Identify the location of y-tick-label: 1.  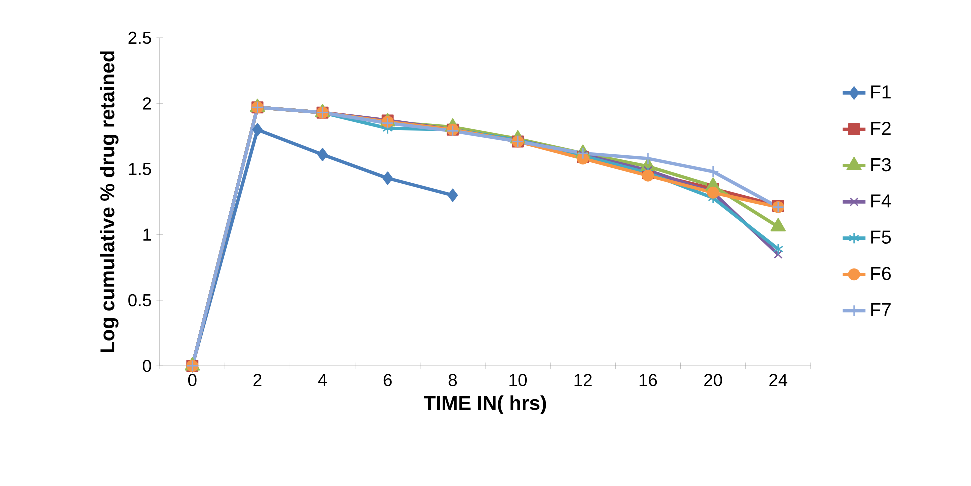
(148, 234).